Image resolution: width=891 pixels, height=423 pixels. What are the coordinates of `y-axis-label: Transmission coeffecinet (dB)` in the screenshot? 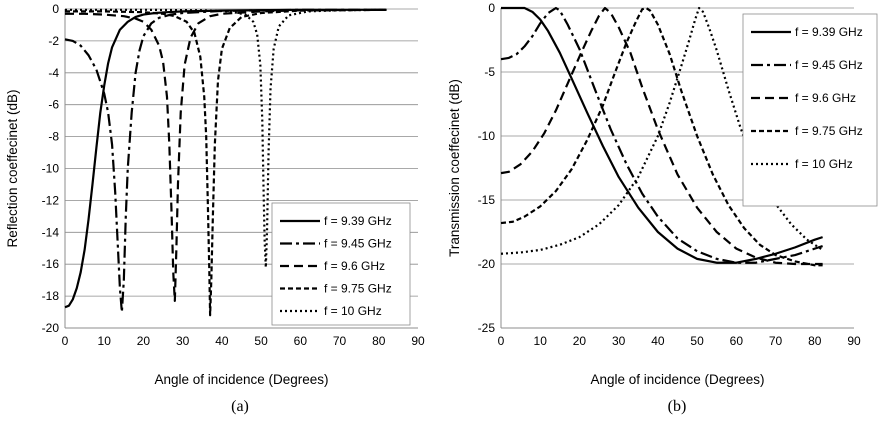 It's located at (454, 168).